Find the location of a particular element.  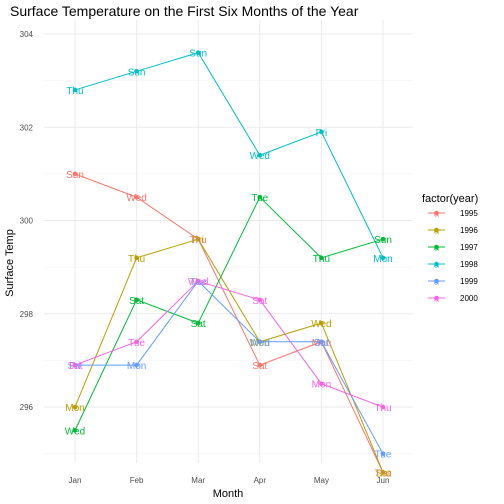

x-tick-label: May is located at coordinates (321, 480).